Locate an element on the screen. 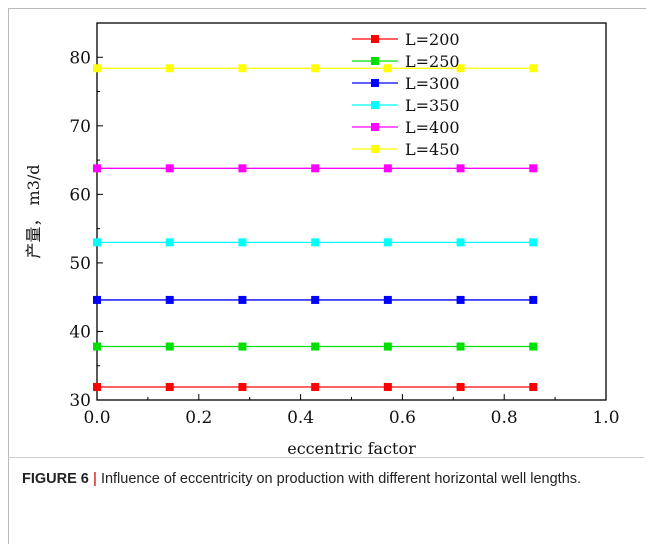  caption-divider is located at coordinates (326, 457).